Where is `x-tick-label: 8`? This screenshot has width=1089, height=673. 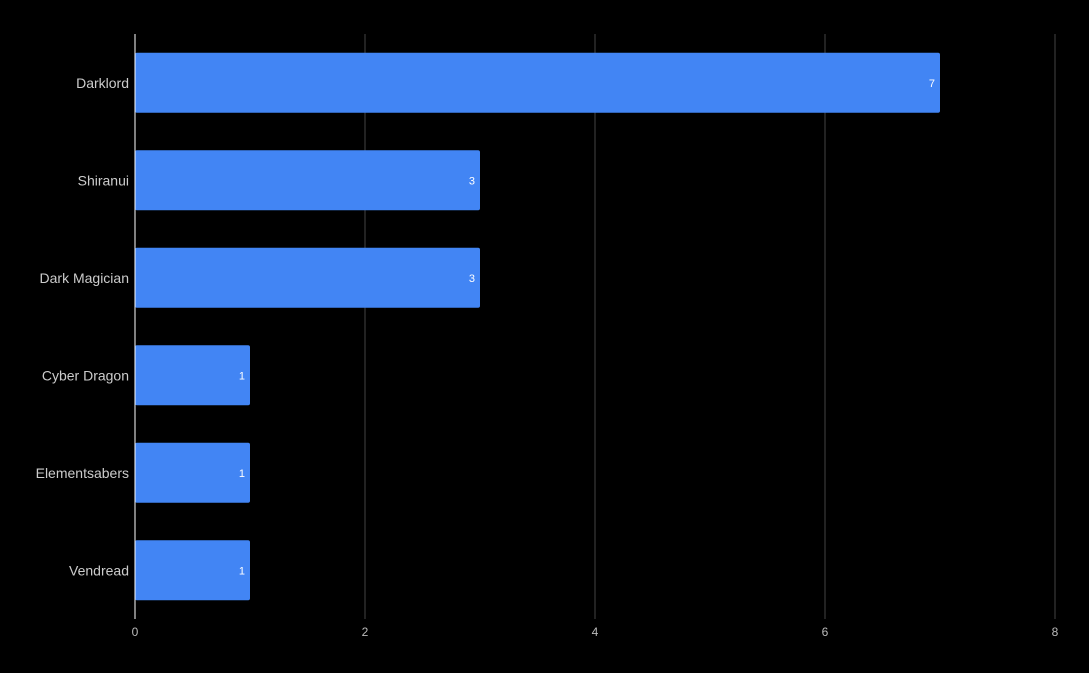
x-tick-label: 8 is located at coordinates (1055, 632).